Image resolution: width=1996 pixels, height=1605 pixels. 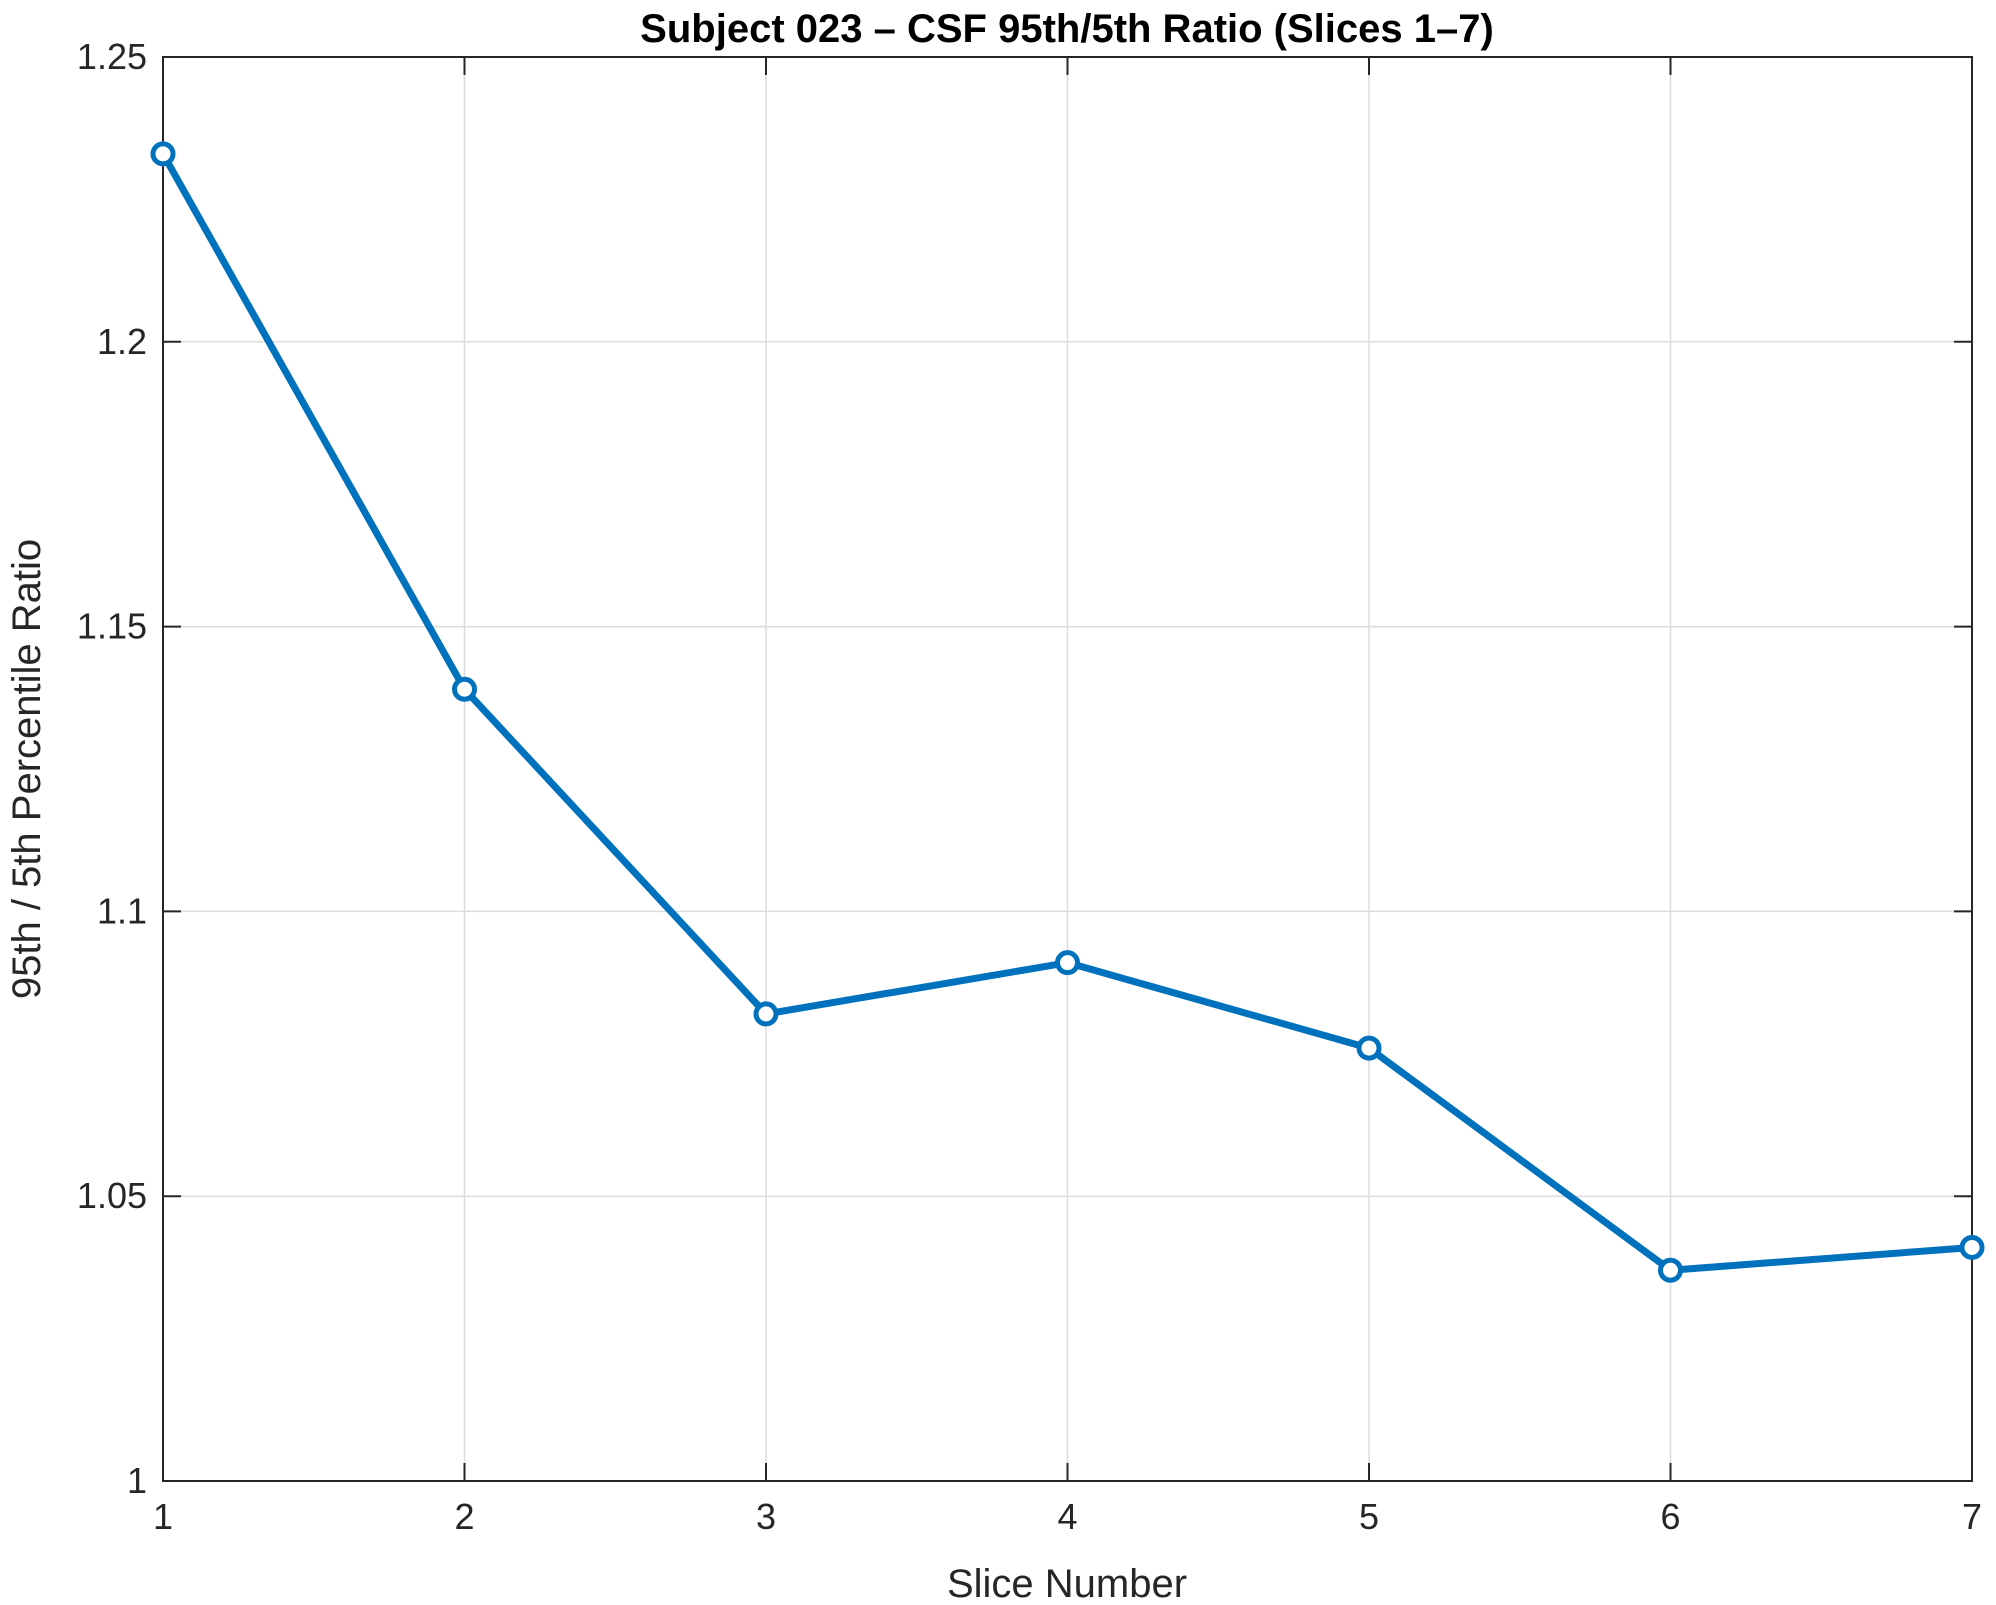 I want to click on x-tick-label: 3, so click(x=766, y=1516).